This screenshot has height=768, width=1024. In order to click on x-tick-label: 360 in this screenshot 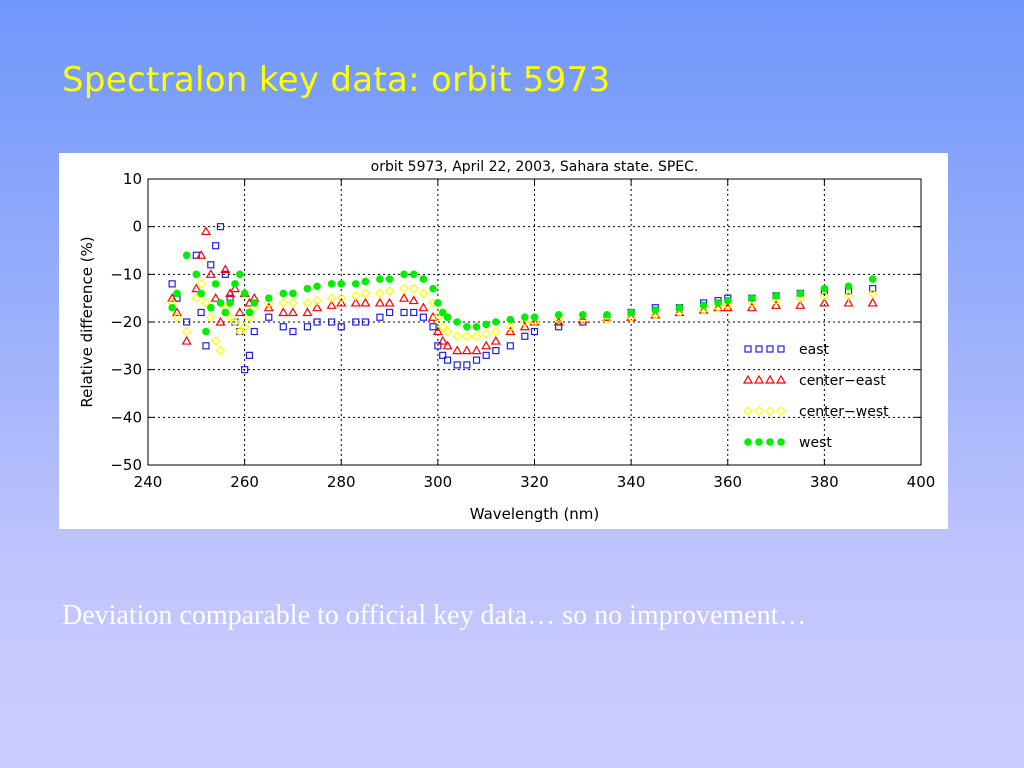, I will do `click(727, 482)`.